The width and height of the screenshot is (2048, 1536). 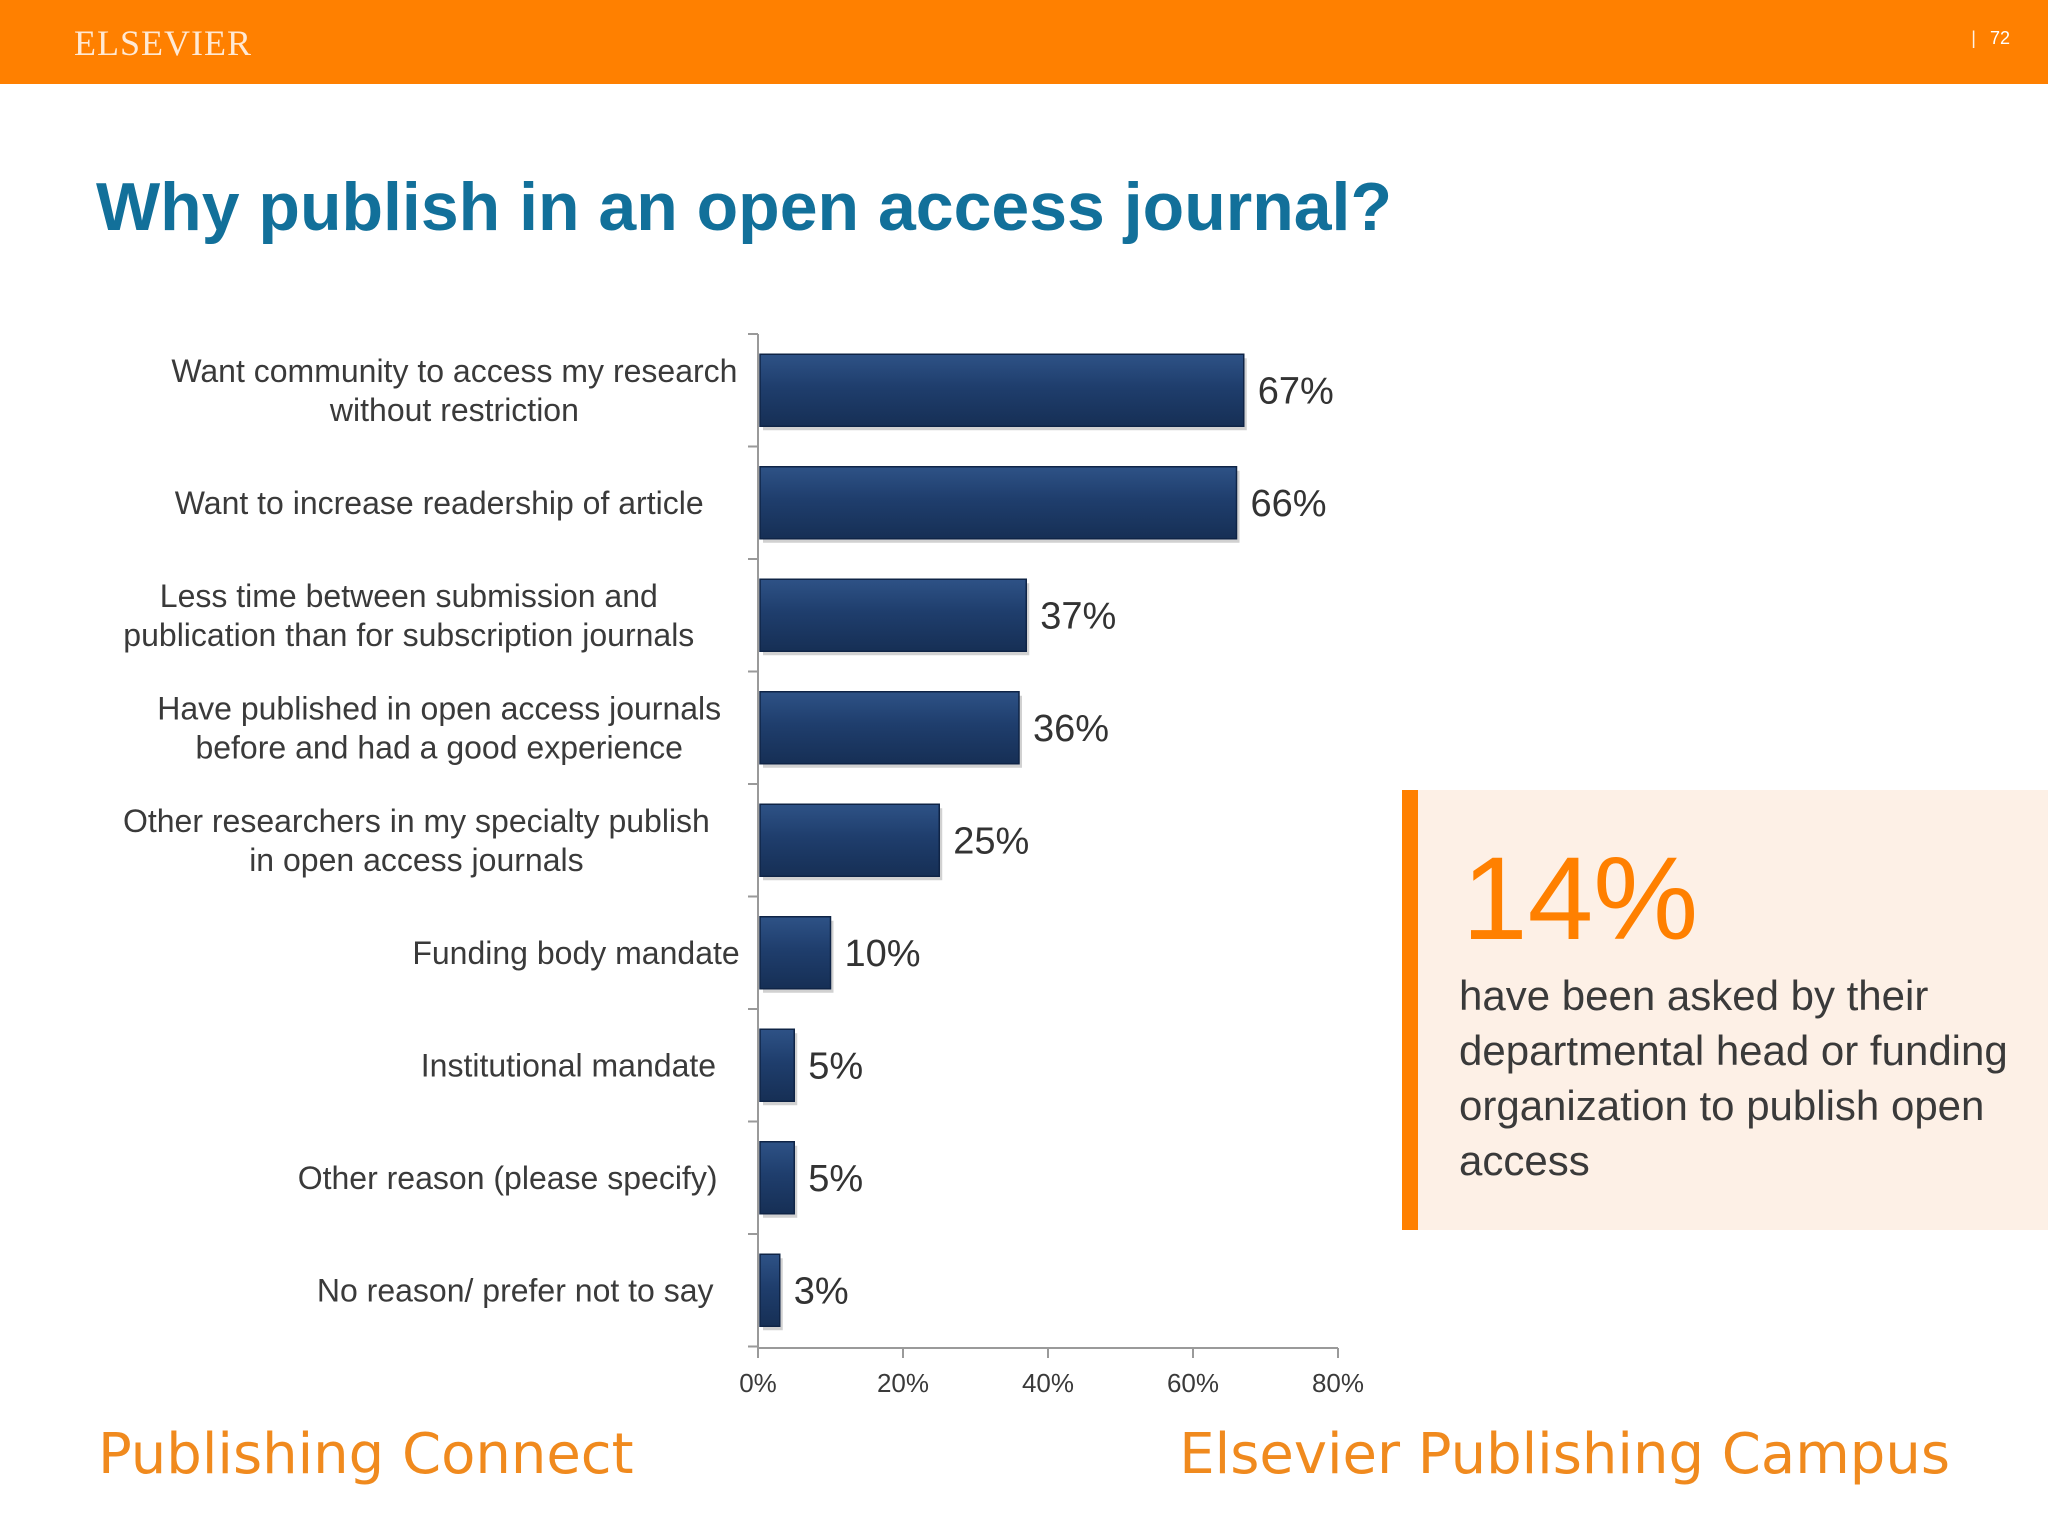 I want to click on callout-accent-bar, so click(x=1410, y=1010).